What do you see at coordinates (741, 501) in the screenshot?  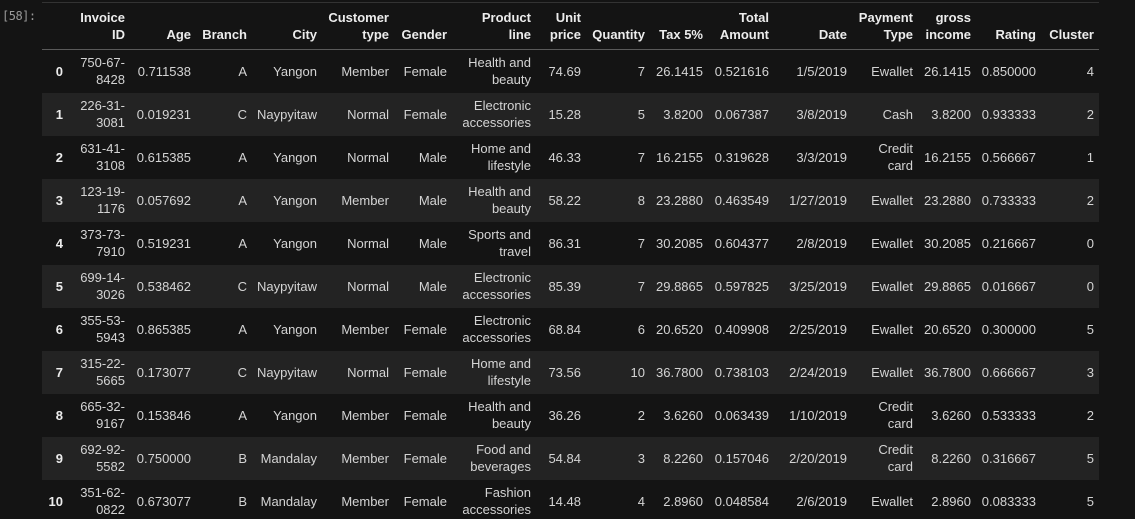 I see `cell-total-amount: 0.048584` at bounding box center [741, 501].